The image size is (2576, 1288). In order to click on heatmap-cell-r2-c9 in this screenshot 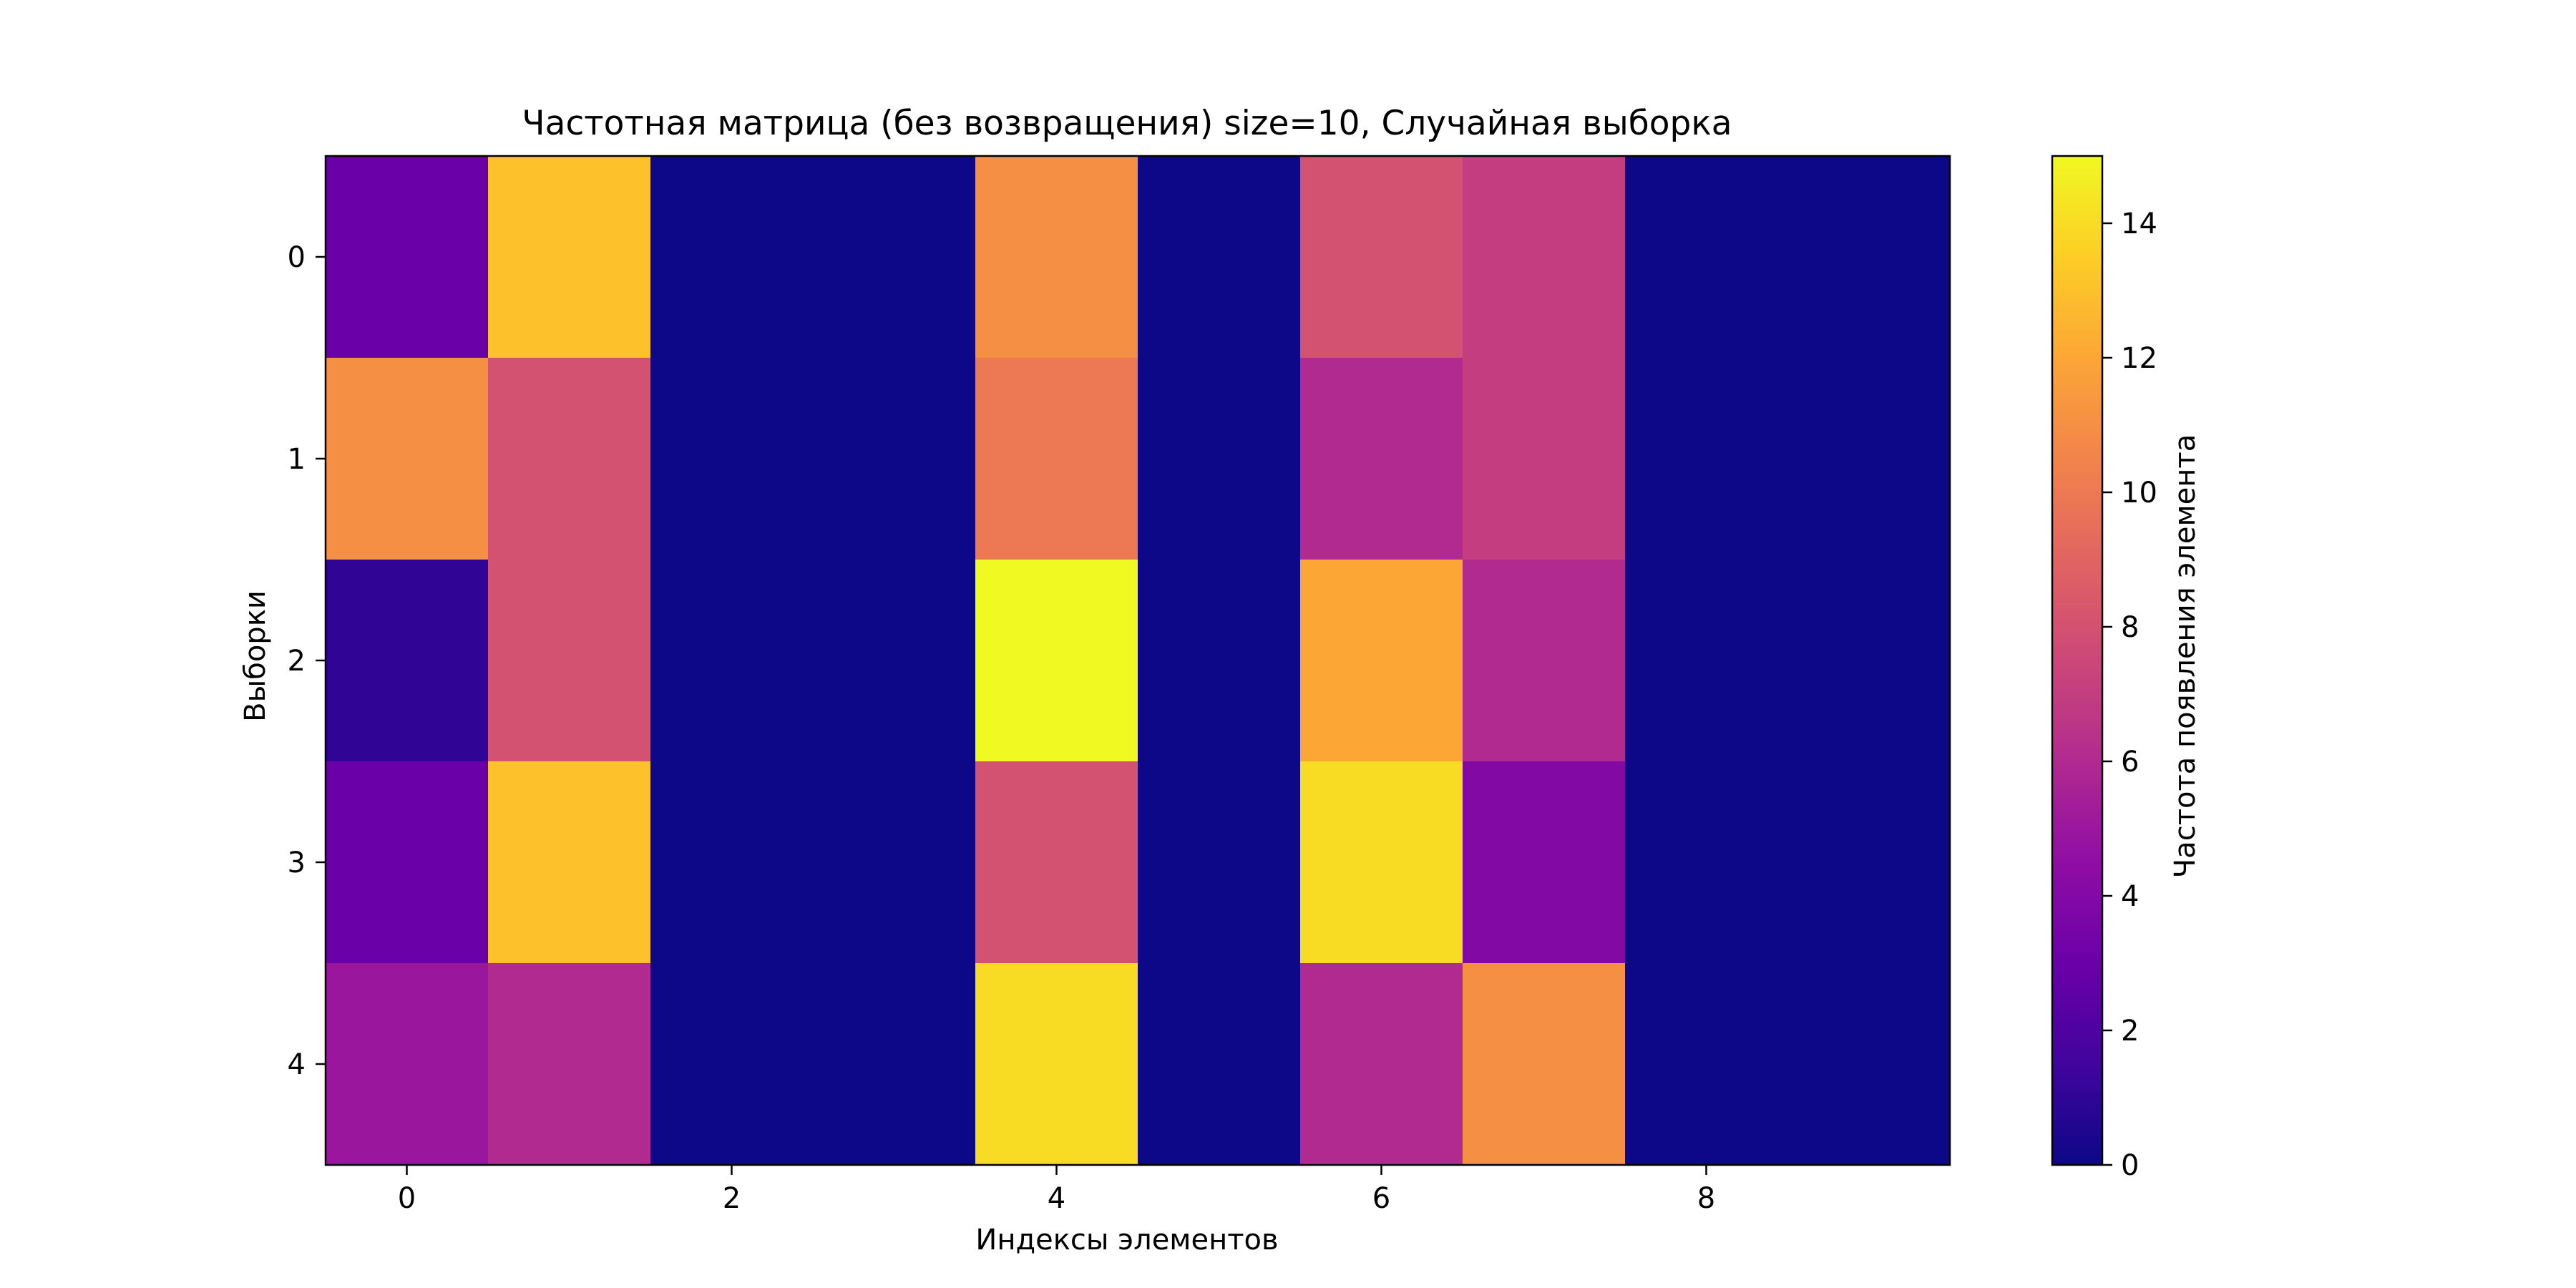, I will do `click(1869, 661)`.